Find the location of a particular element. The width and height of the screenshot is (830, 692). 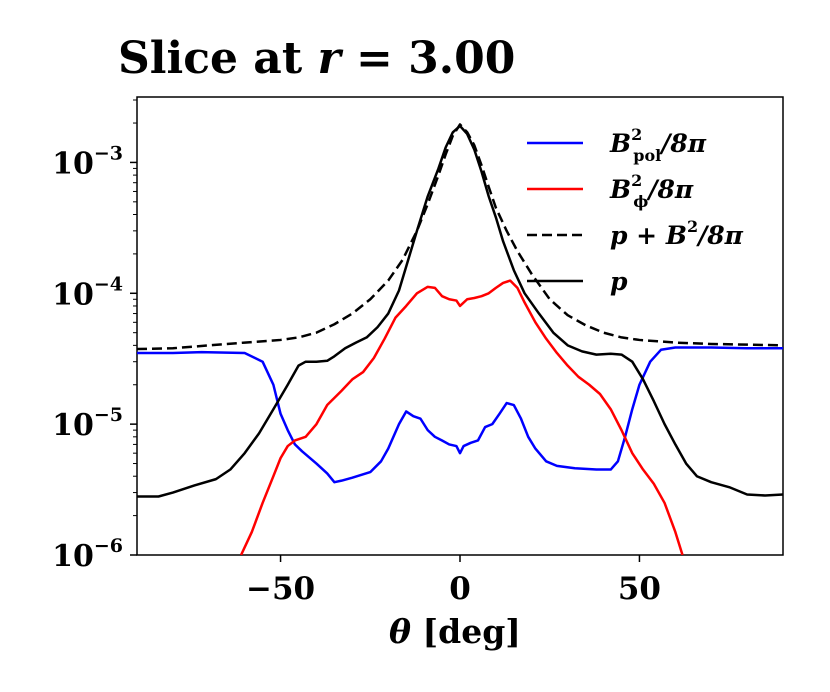

x-tick-label: −50 is located at coordinates (280, 589).